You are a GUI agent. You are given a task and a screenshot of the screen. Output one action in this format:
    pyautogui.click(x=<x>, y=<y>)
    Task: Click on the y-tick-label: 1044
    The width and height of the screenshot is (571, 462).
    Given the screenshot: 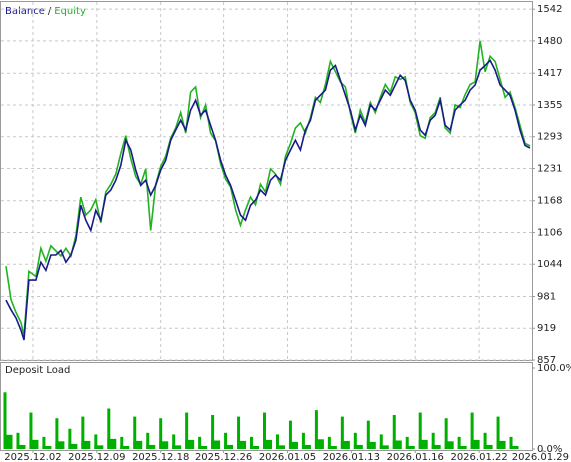 What is the action you would take?
    pyautogui.click(x=549, y=264)
    